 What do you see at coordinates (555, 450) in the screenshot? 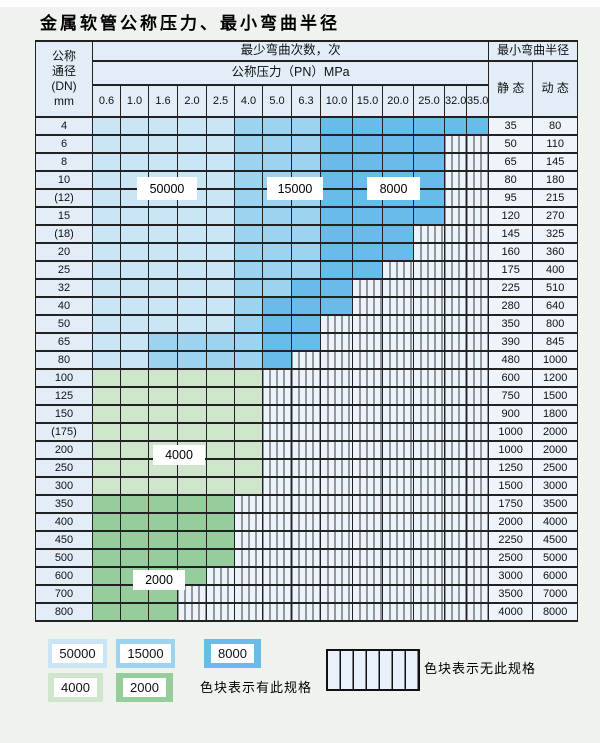
I see `dynamic-cell: 2000` at bounding box center [555, 450].